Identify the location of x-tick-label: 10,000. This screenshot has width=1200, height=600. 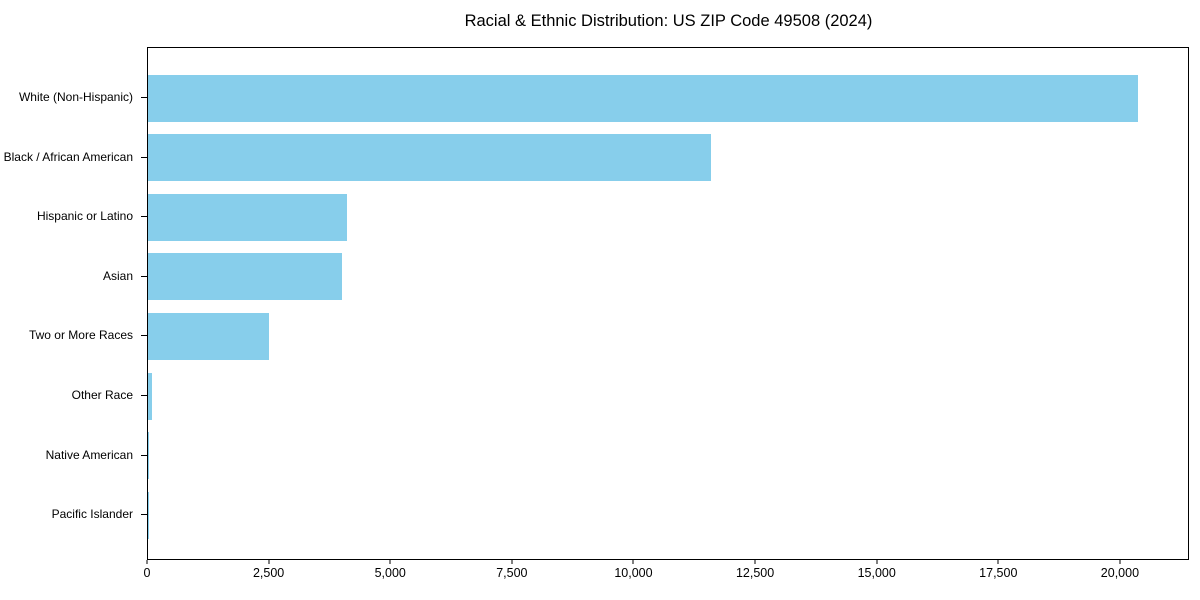
(633, 573).